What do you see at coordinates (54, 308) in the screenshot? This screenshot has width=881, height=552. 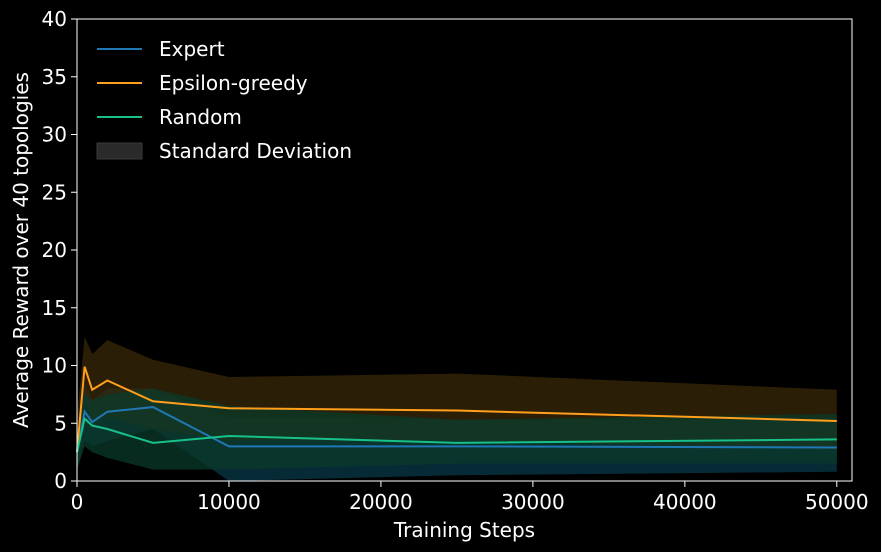 I see `y-tick-label: 15` at bounding box center [54, 308].